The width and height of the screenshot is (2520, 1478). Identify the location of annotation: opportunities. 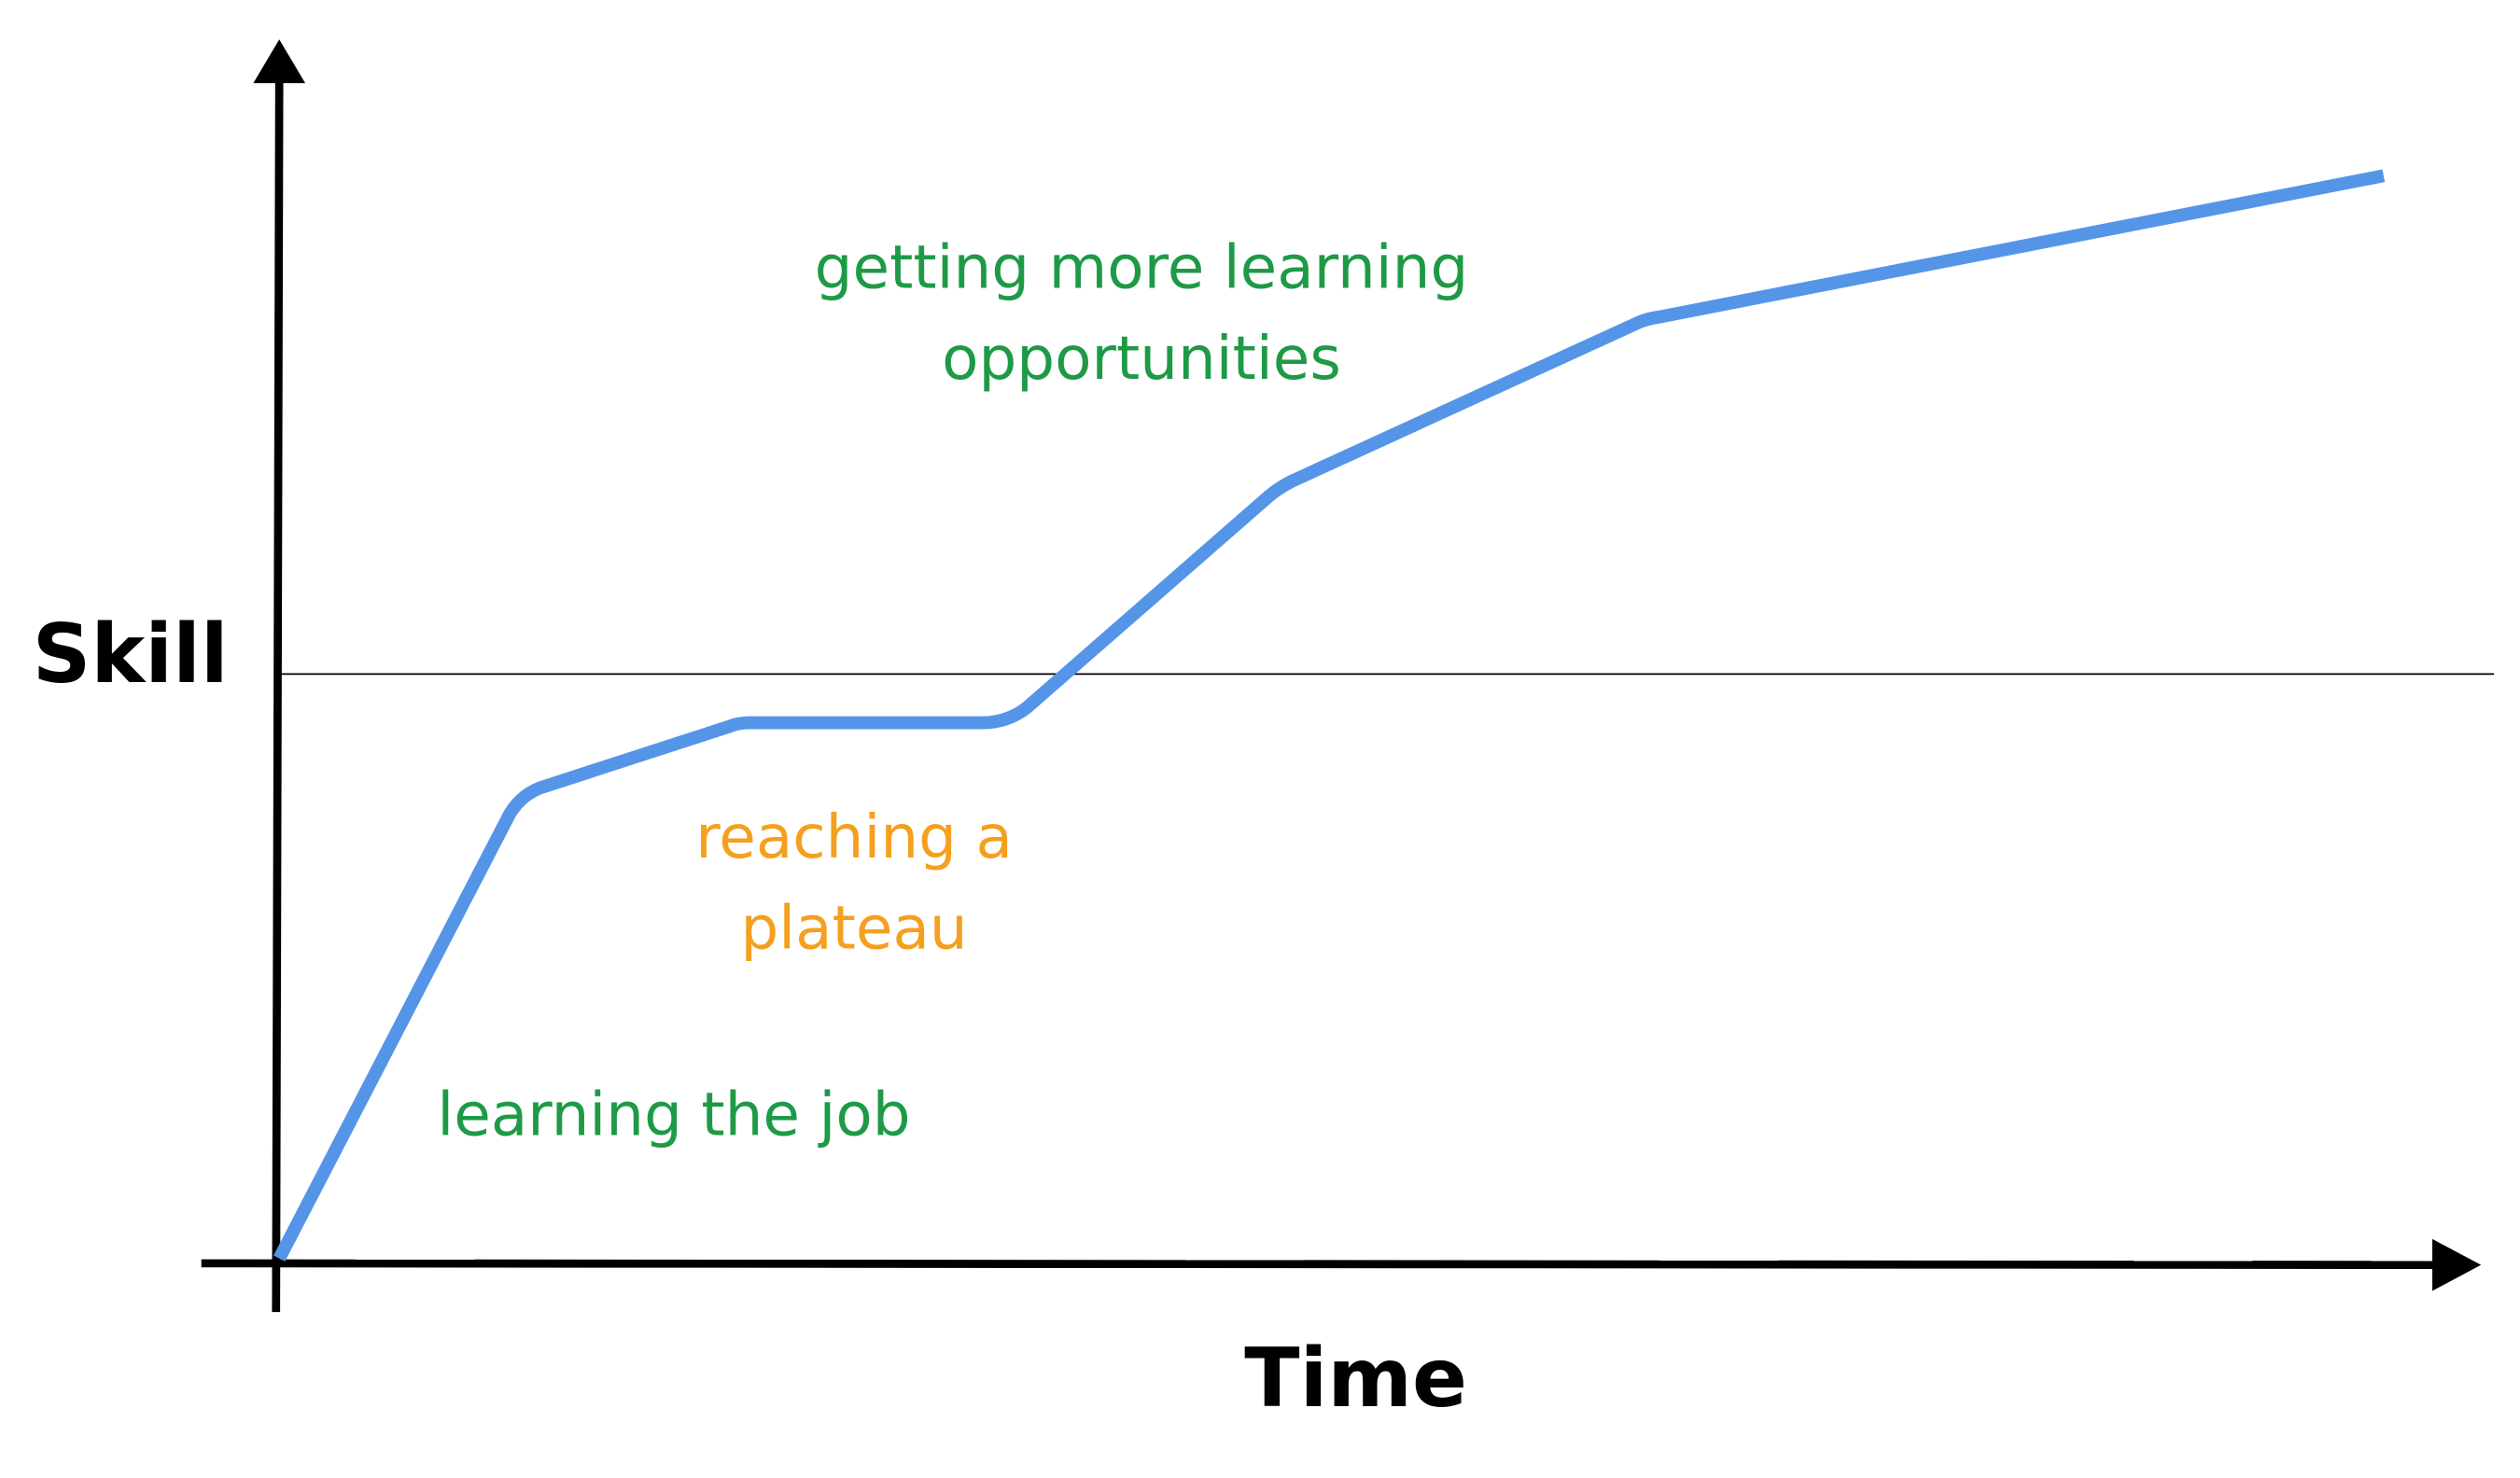
(1141, 359).